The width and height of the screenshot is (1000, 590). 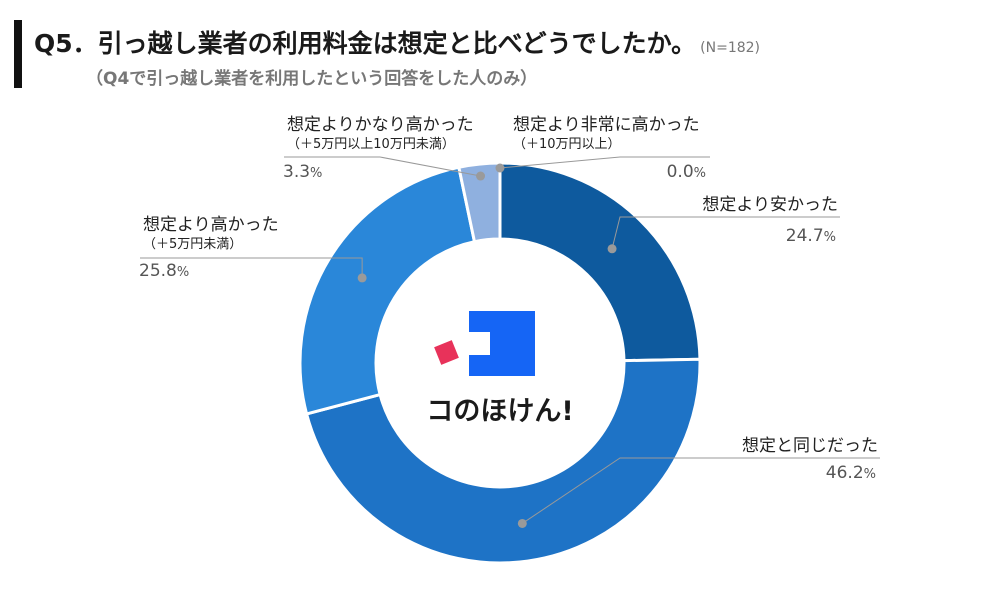 What do you see at coordinates (851, 473) in the screenshot?
I see `value-label-2: 46.2%` at bounding box center [851, 473].